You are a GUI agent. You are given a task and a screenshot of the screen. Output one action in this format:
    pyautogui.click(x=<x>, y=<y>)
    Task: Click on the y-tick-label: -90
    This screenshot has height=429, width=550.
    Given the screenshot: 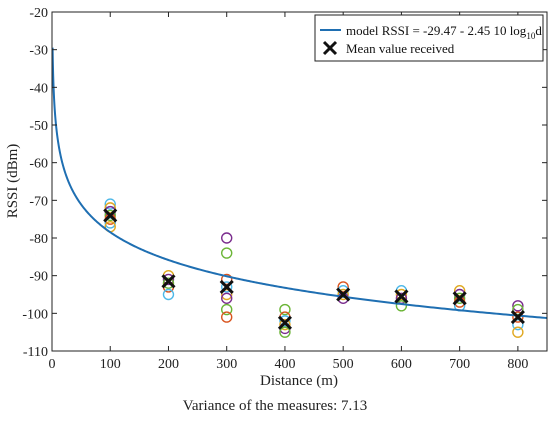 What is the action you would take?
    pyautogui.click(x=38, y=277)
    